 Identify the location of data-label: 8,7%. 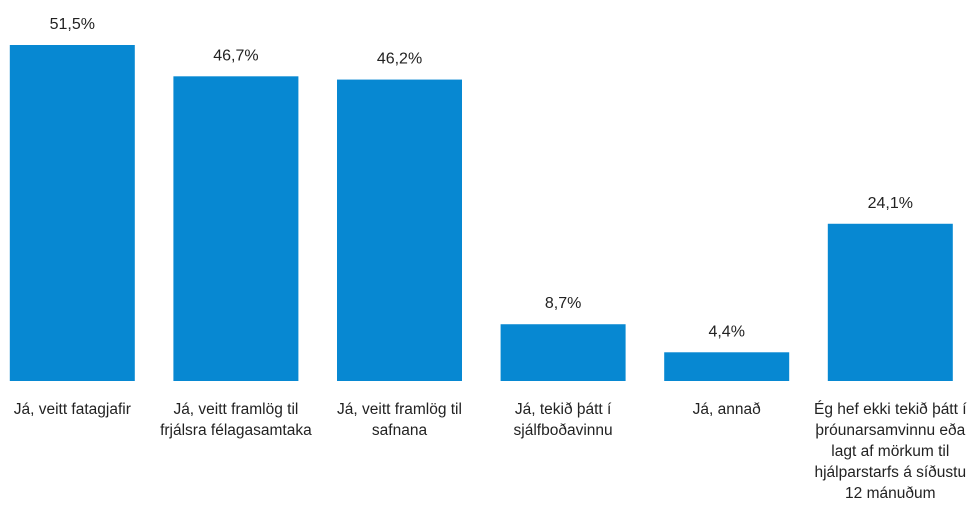
(563, 303).